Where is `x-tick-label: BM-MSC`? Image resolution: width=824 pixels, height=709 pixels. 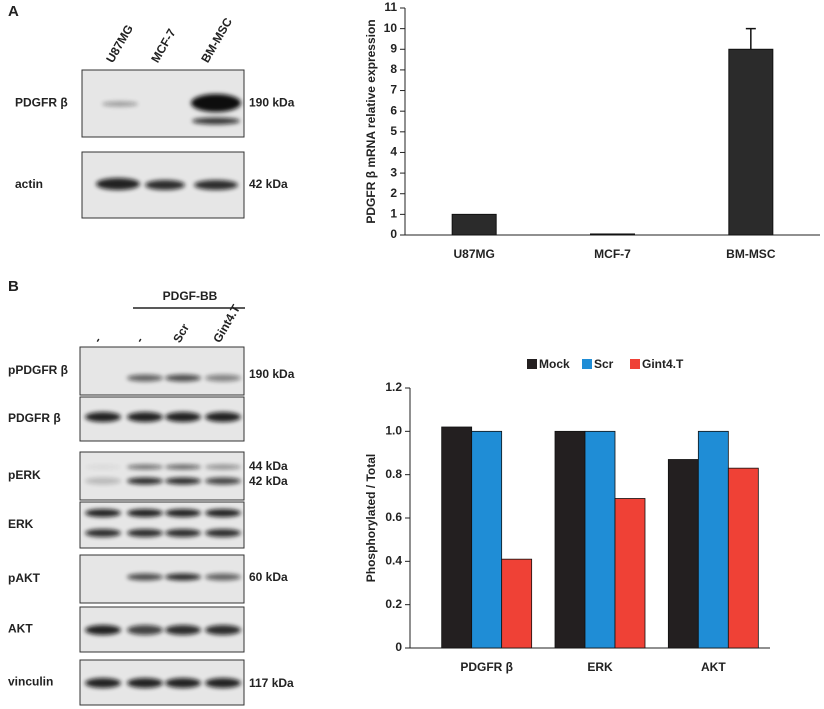 x-tick-label: BM-MSC is located at coordinates (751, 254).